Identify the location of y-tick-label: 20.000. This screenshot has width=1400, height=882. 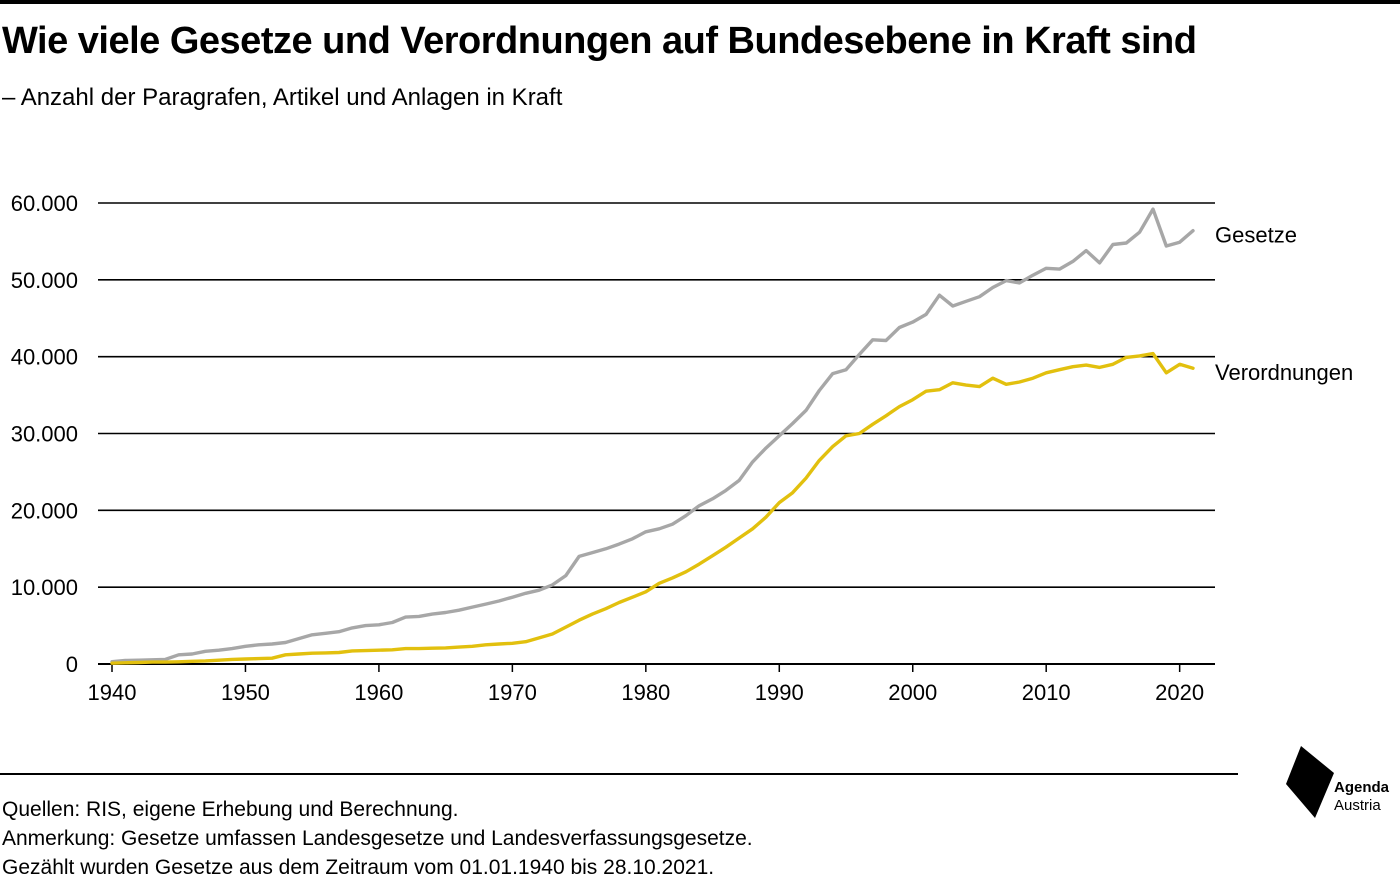
(44, 510).